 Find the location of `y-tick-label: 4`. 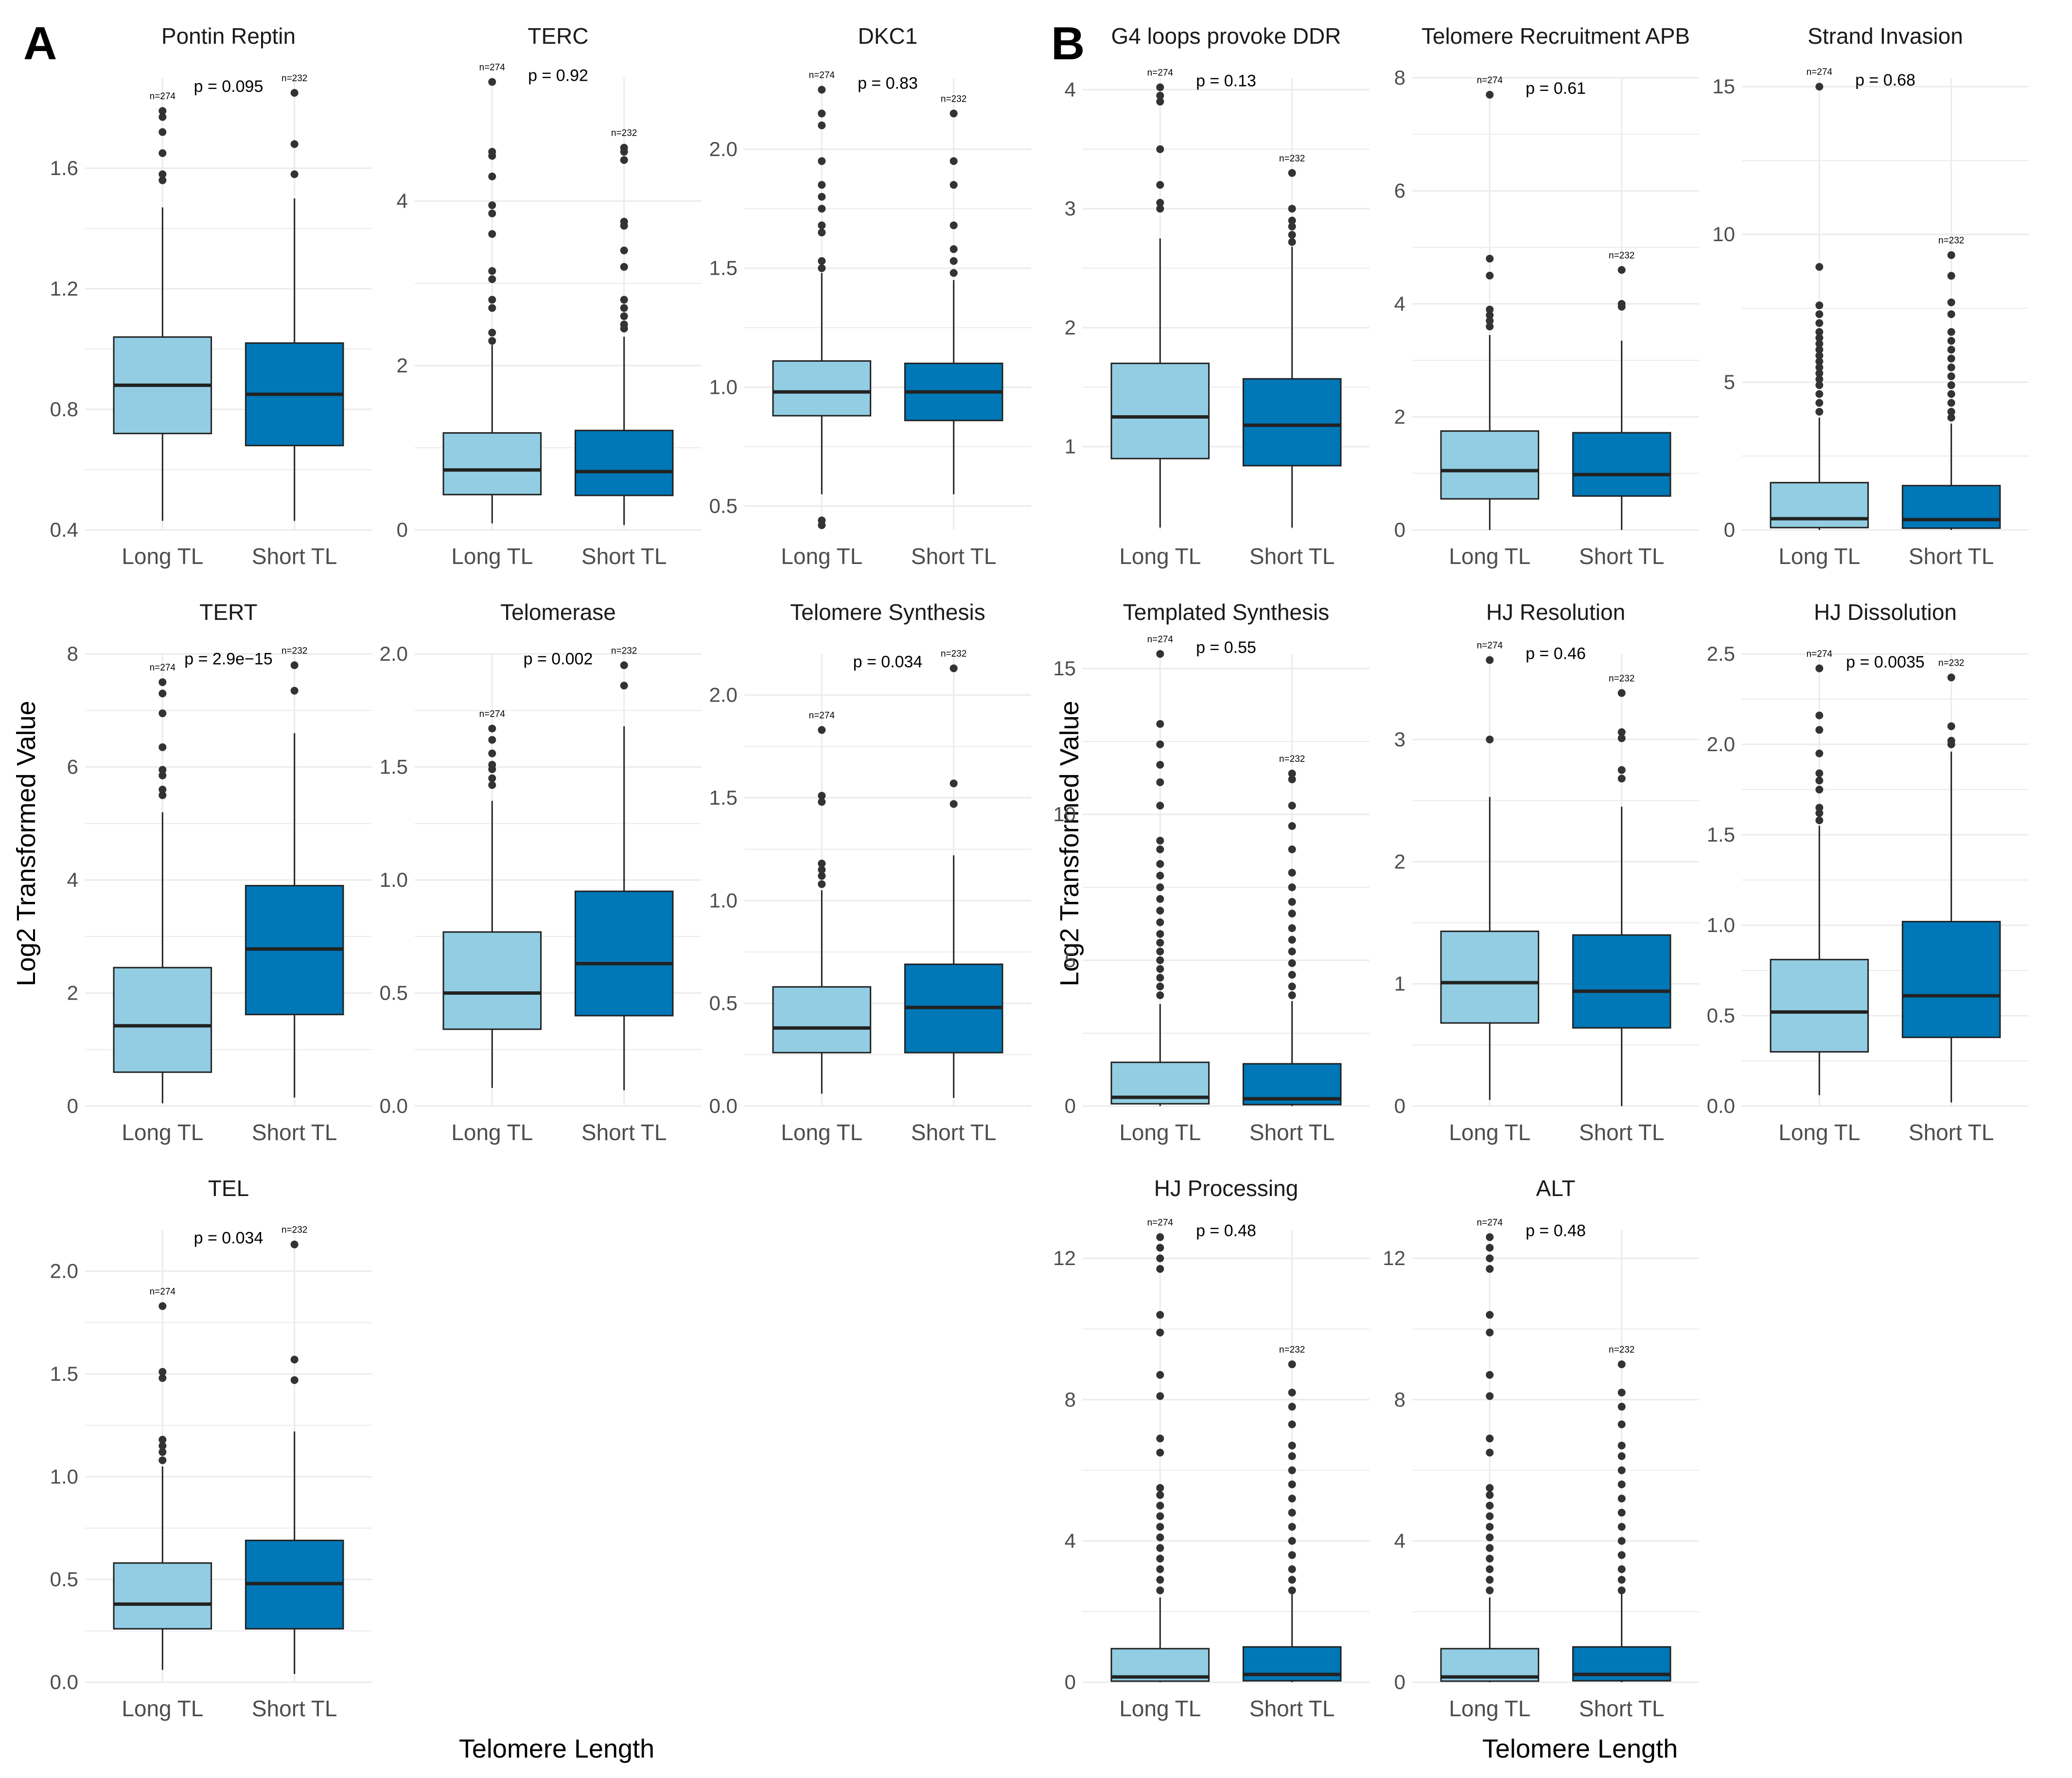

y-tick-label: 4 is located at coordinates (1070, 90).